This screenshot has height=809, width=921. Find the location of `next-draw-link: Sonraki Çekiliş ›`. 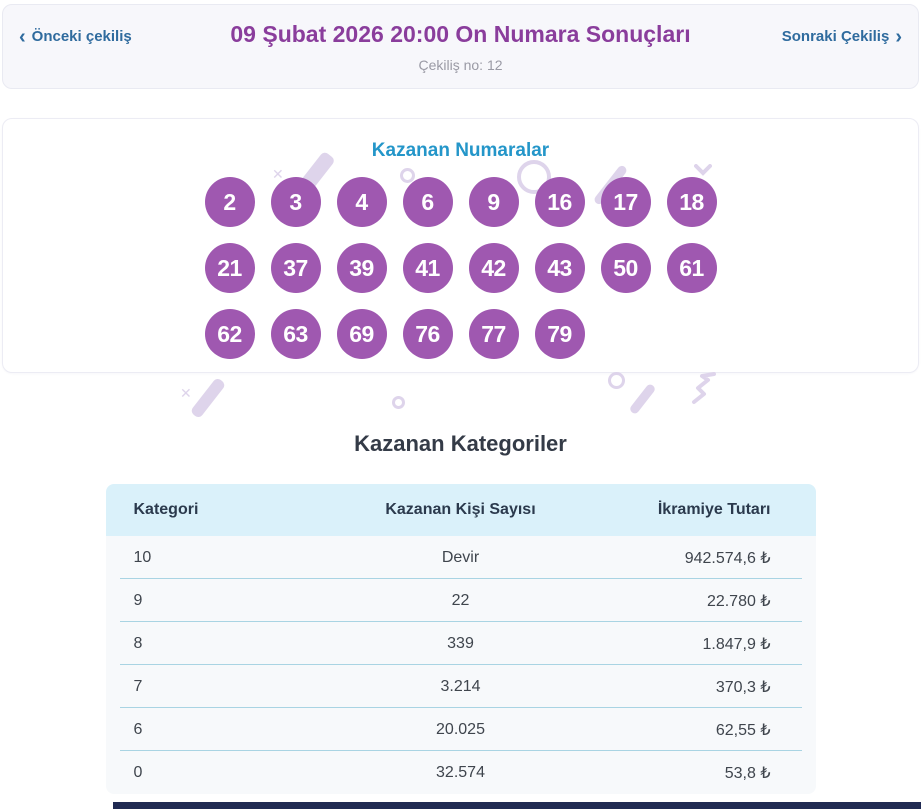

next-draw-link: Sonraki Çekiliş › is located at coordinates (841, 36).